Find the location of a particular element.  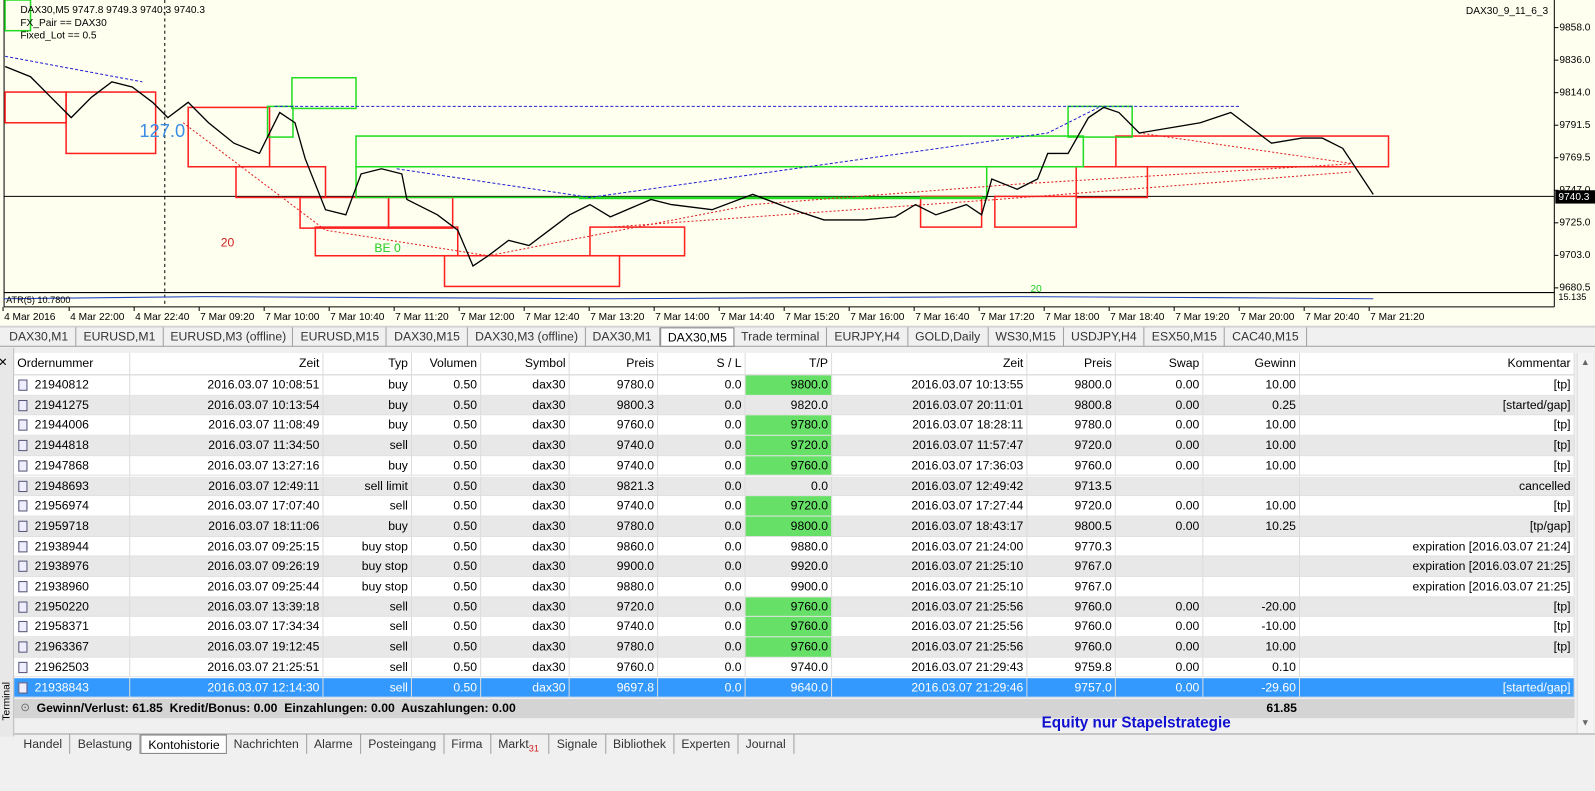

tab-label: Nachrichten is located at coordinates (266, 743).